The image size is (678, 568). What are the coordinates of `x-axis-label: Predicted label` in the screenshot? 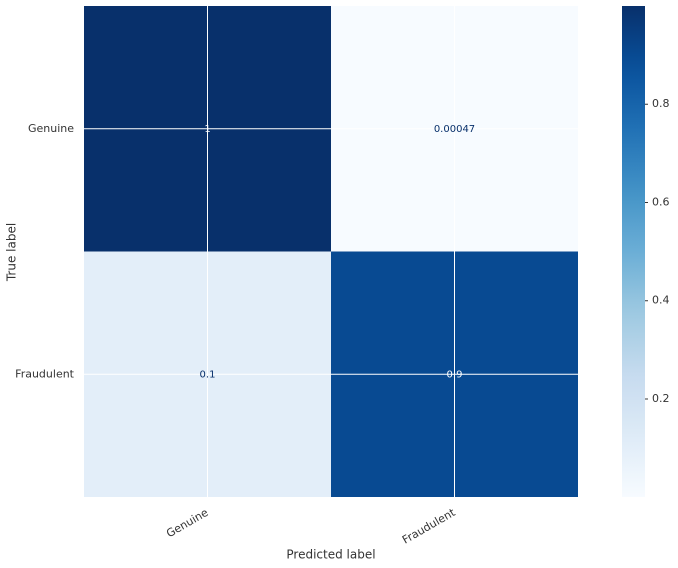 It's located at (330, 555).